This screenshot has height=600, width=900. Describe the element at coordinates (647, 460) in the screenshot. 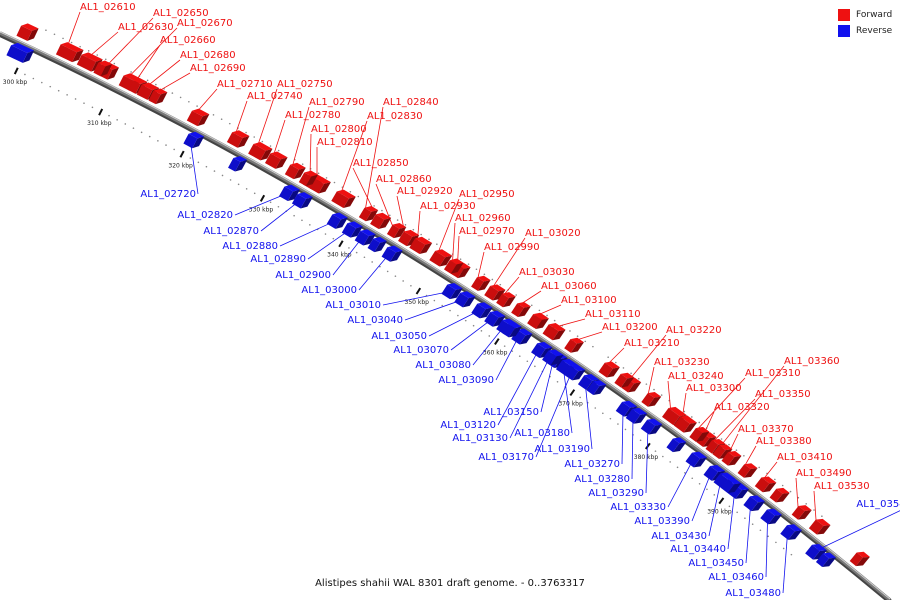

I see `reverse-al1-03290-leader` at that location.